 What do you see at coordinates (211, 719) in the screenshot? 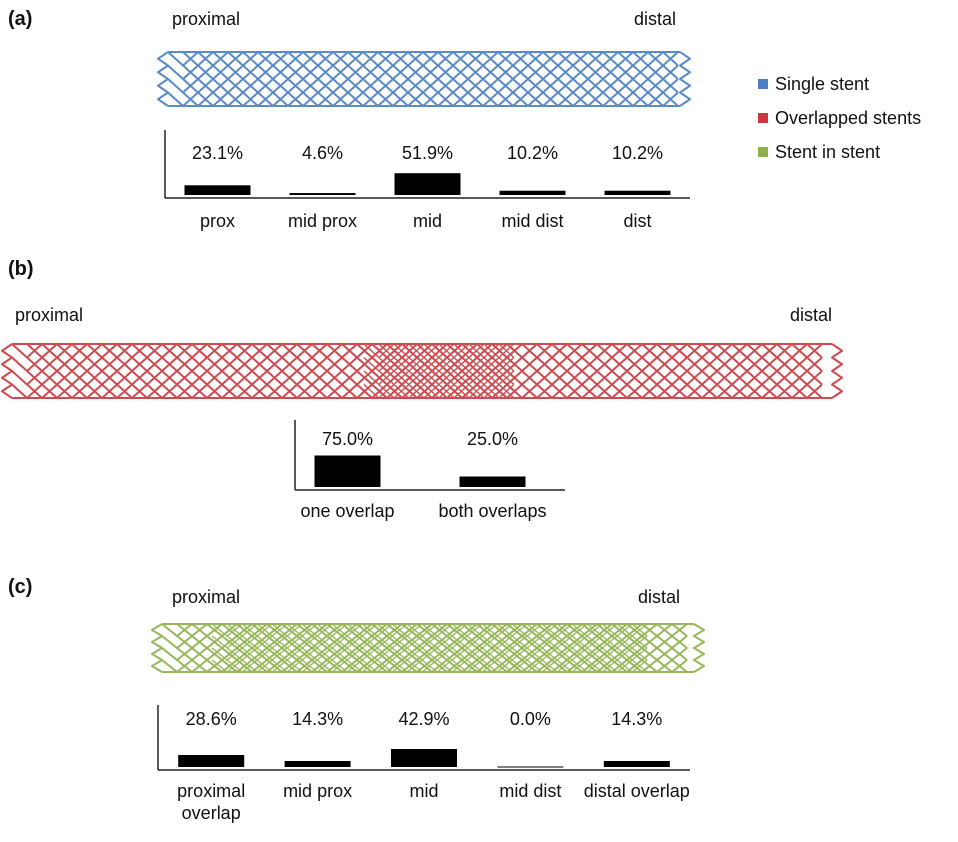
I see `value-label: 28.6%` at bounding box center [211, 719].